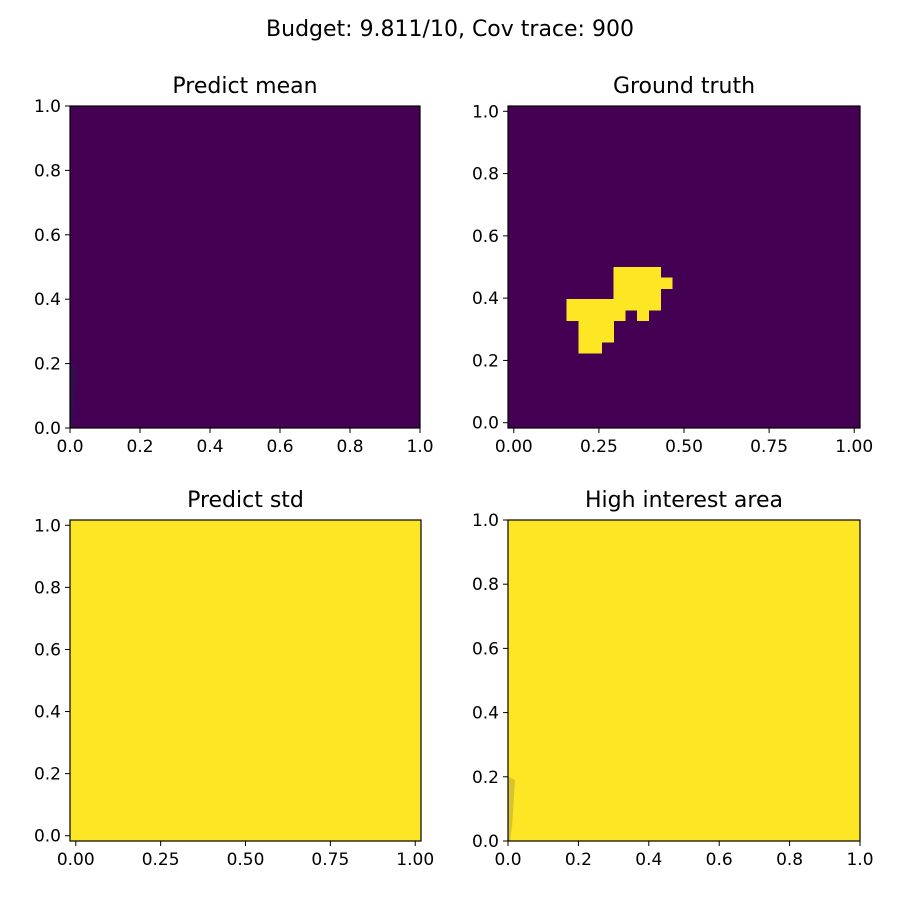 The height and width of the screenshot is (900, 900). Describe the element at coordinates (684, 500) in the screenshot. I see `subplot-title: High interest area` at that location.